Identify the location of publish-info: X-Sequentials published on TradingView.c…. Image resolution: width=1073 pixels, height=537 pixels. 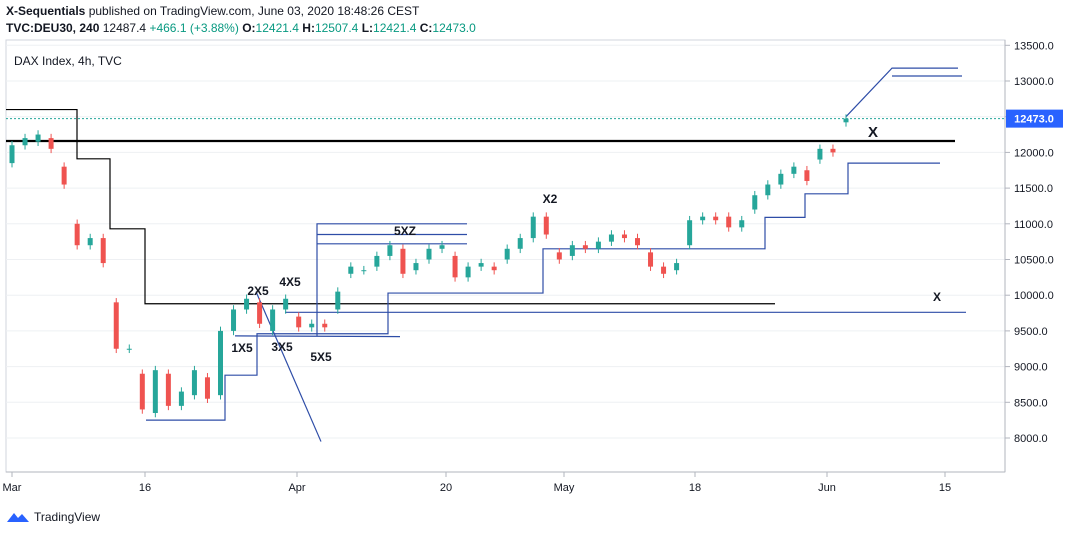
(212, 11).